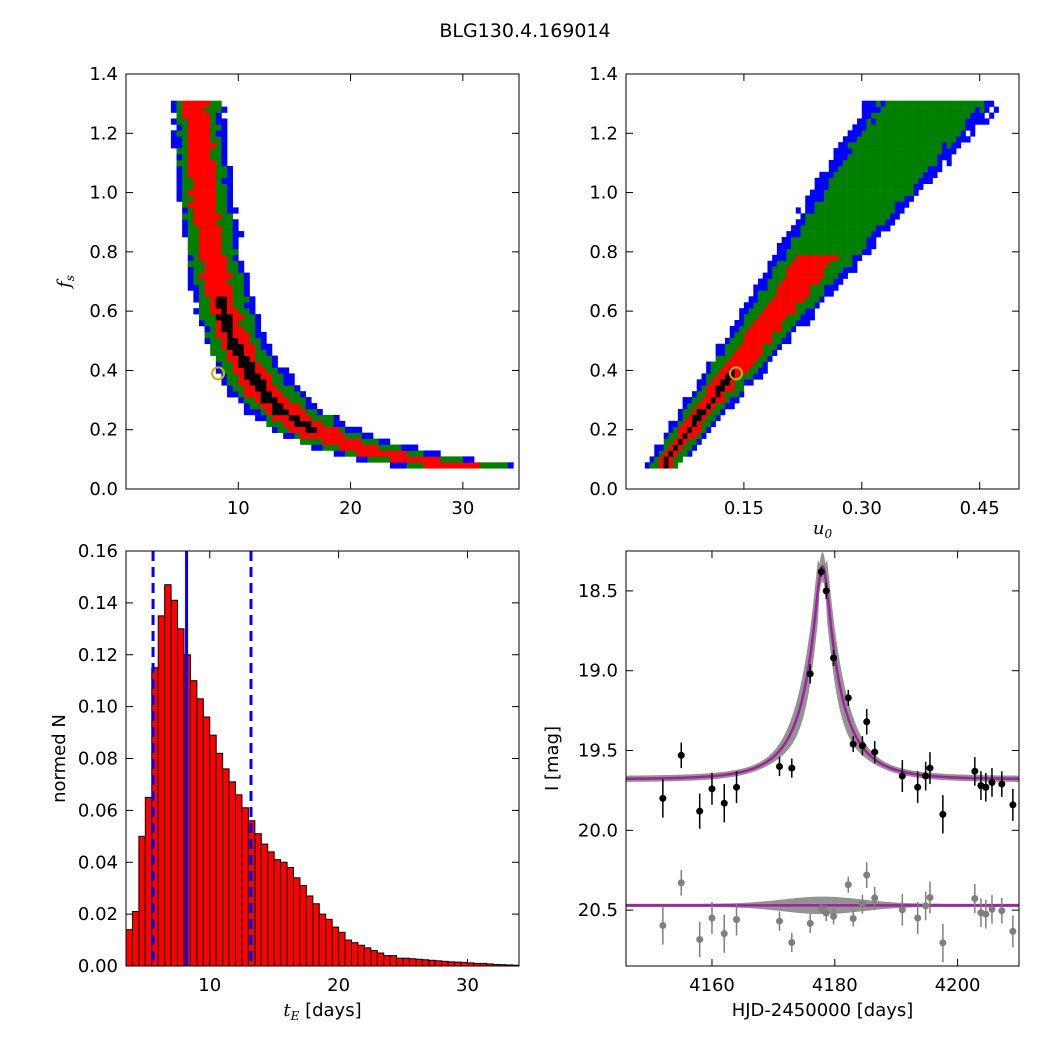 The image size is (1050, 1050). Describe the element at coordinates (467, 985) in the screenshot. I see `x-tick-label: 30` at that location.